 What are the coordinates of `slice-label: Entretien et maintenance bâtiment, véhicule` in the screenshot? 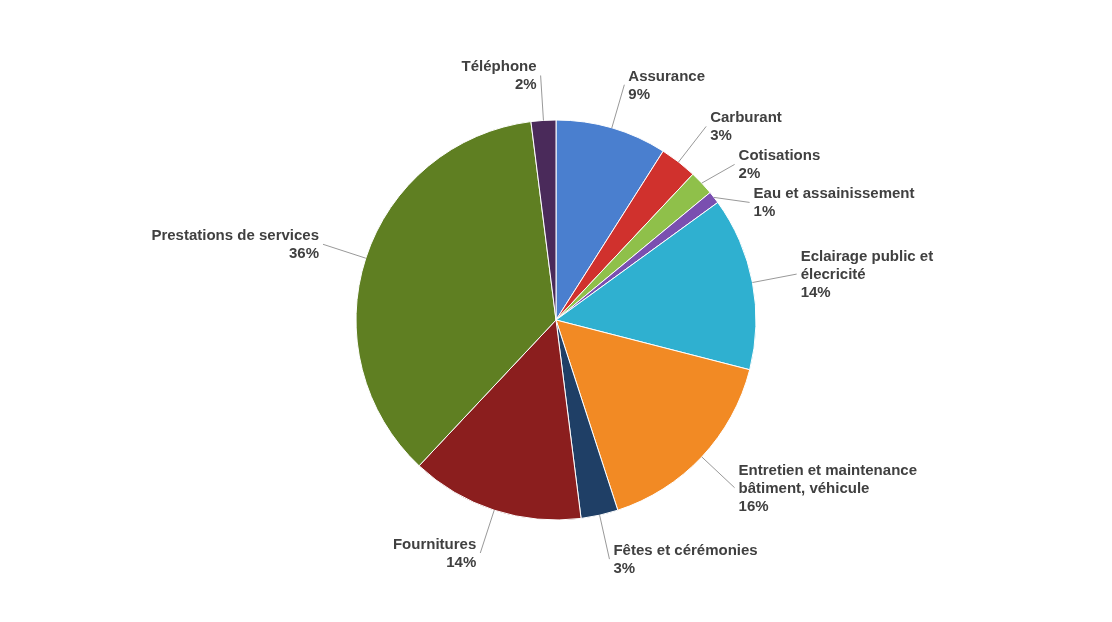 It's located at (827, 478).